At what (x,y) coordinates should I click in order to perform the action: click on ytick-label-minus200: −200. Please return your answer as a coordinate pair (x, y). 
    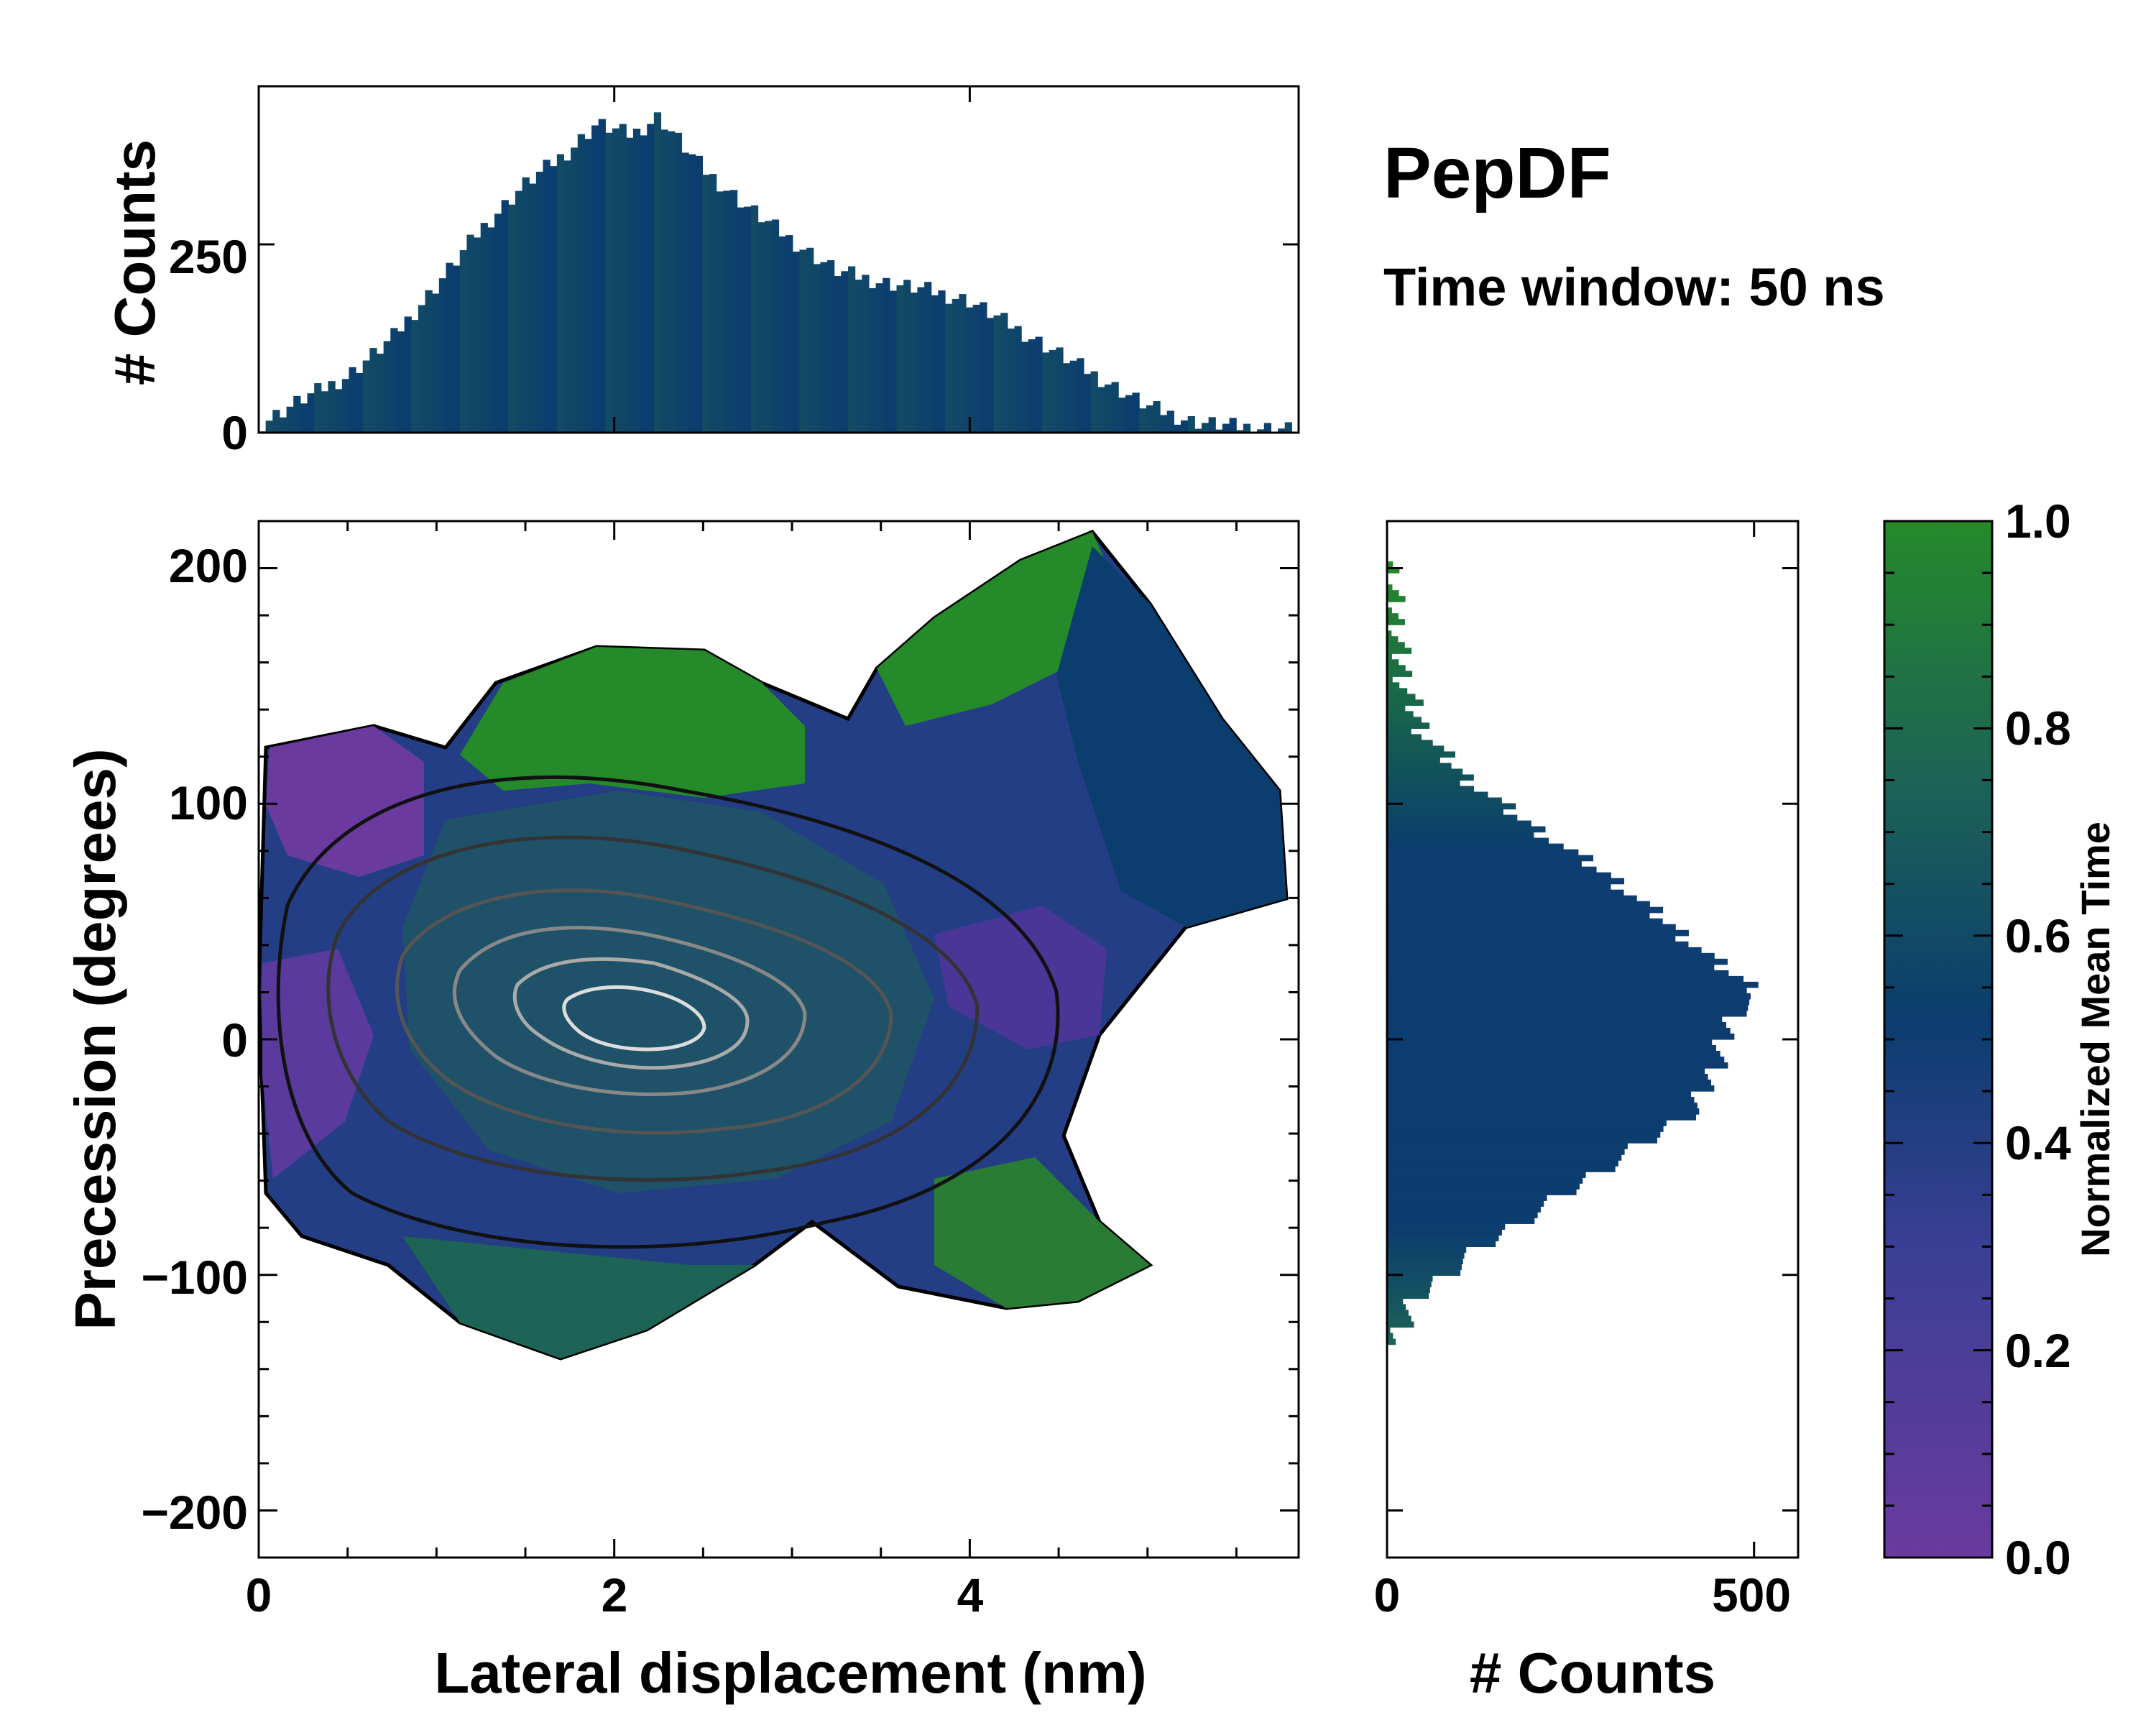
    Looking at the image, I should click on (194, 1512).